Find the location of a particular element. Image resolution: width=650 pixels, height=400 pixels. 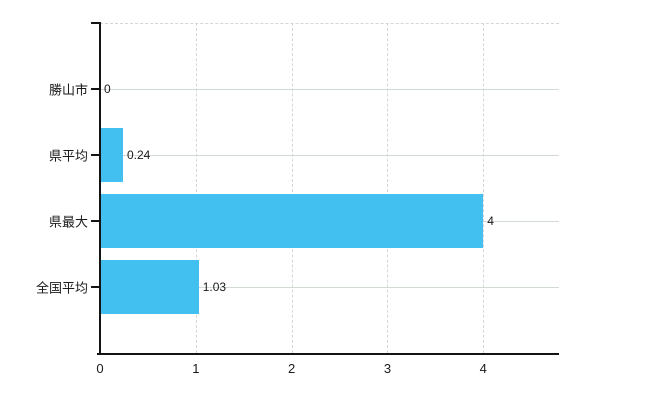

category-label: 県平均 is located at coordinates (68, 156).